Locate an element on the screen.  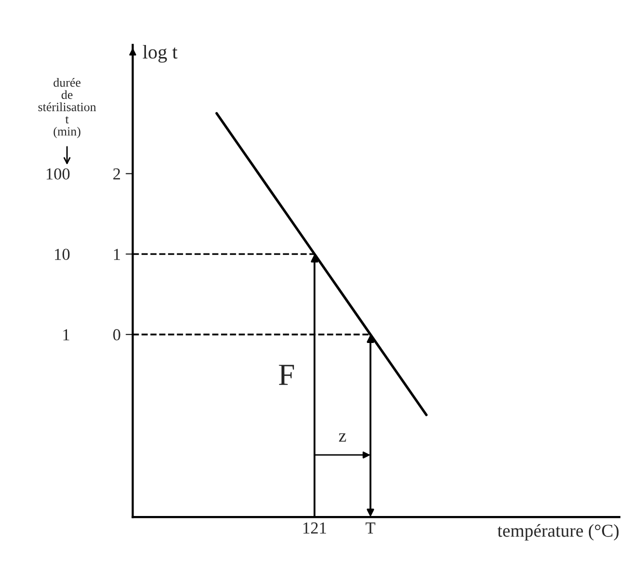
y2-tick-label: 10 is located at coordinates (62, 254).